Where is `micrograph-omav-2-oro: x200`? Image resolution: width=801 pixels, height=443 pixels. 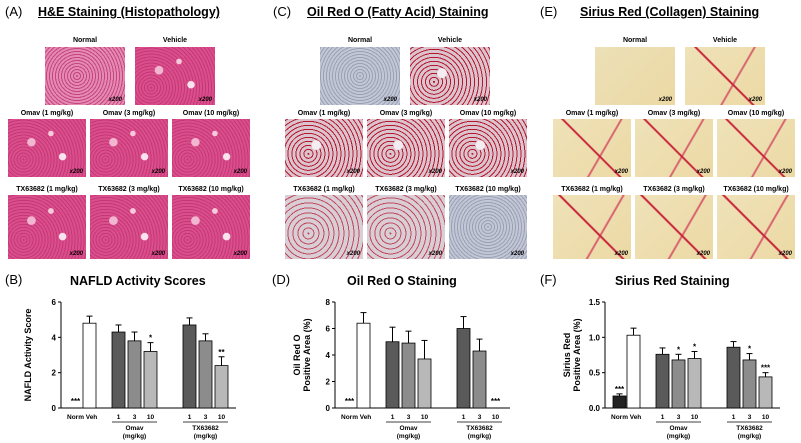
micrograph-omav-2-oro: x200 is located at coordinates (488, 148).